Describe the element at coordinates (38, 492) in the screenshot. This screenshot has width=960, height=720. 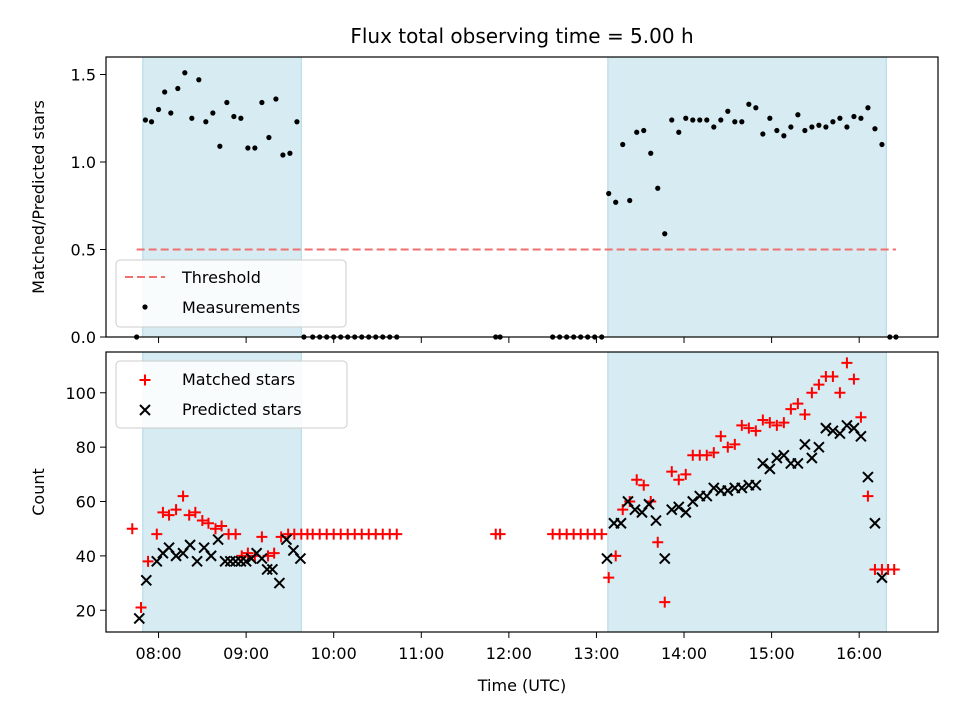
I see `y-axis-label: Count` at that location.